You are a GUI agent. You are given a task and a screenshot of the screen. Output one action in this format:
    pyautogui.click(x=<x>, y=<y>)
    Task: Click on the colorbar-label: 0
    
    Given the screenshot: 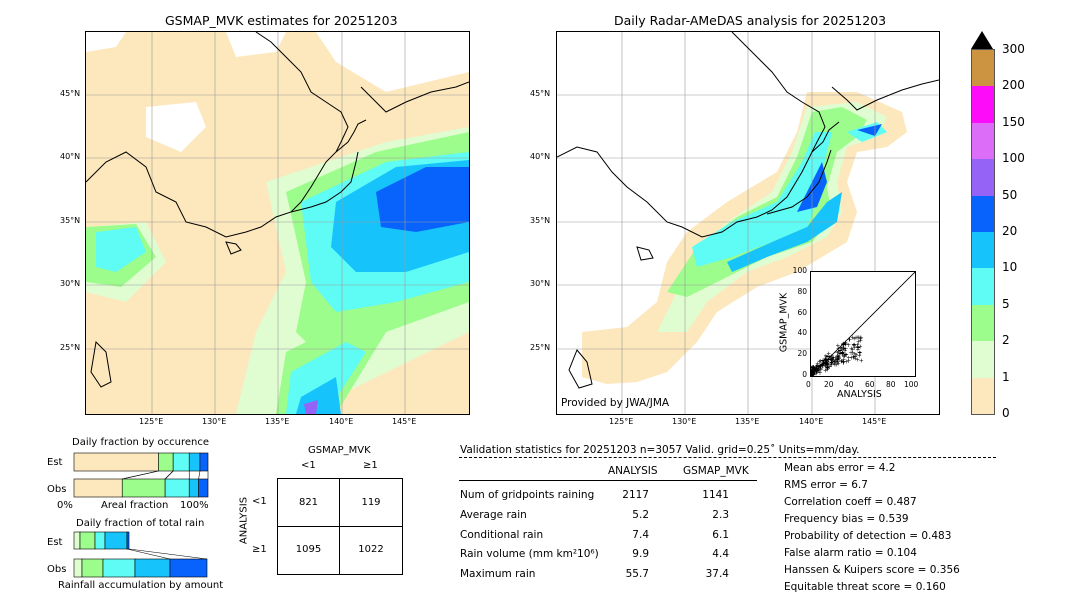 What is the action you would take?
    pyautogui.click(x=1006, y=413)
    